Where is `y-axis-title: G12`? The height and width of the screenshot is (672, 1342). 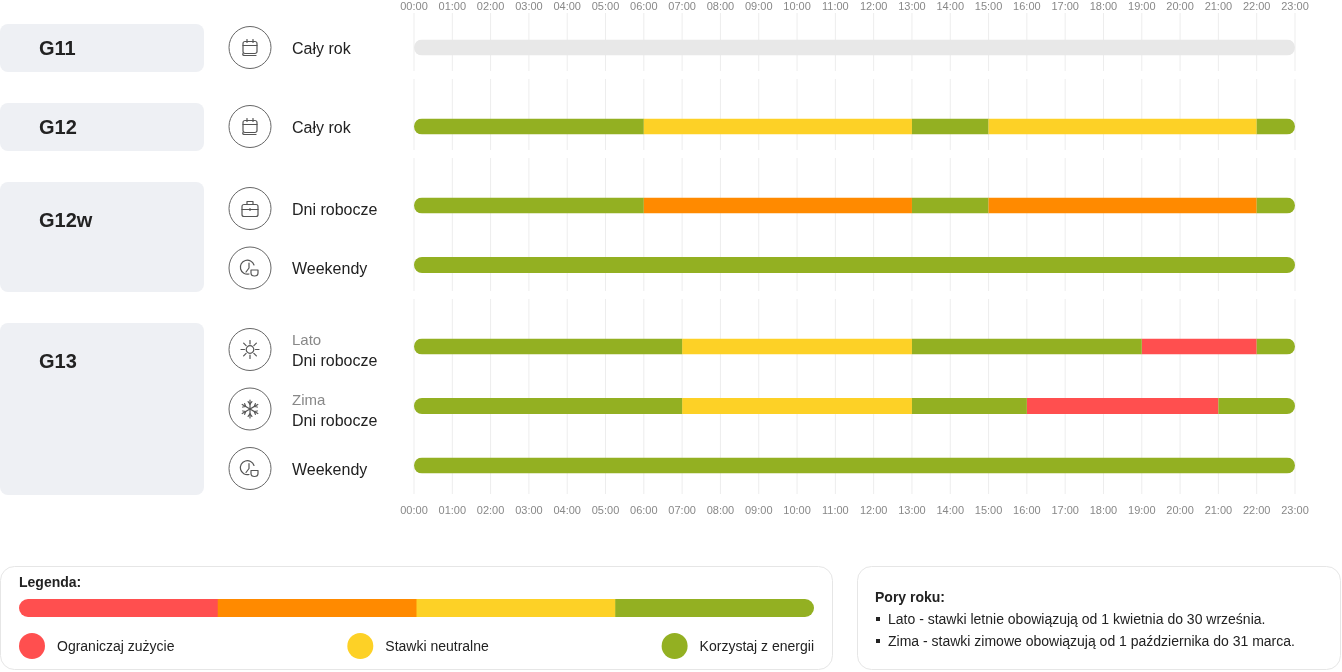 y-axis-title: G12 is located at coordinates (58, 127).